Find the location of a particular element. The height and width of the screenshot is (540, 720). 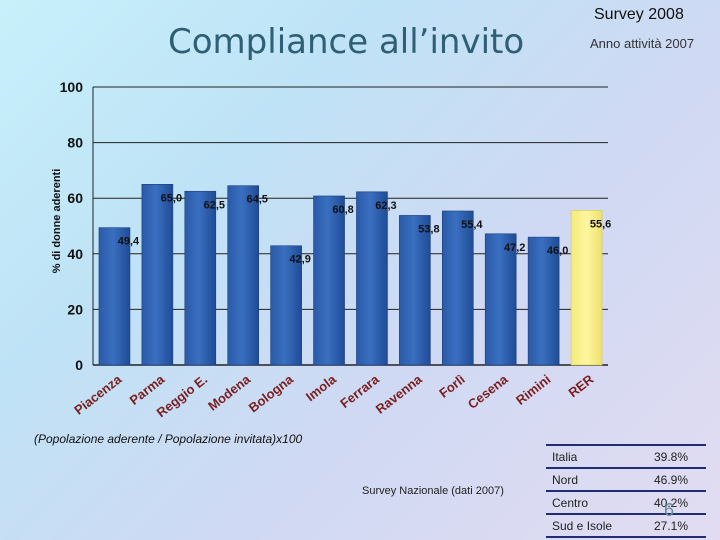

y-axis-title: % di donne aderenti is located at coordinates (57, 221).